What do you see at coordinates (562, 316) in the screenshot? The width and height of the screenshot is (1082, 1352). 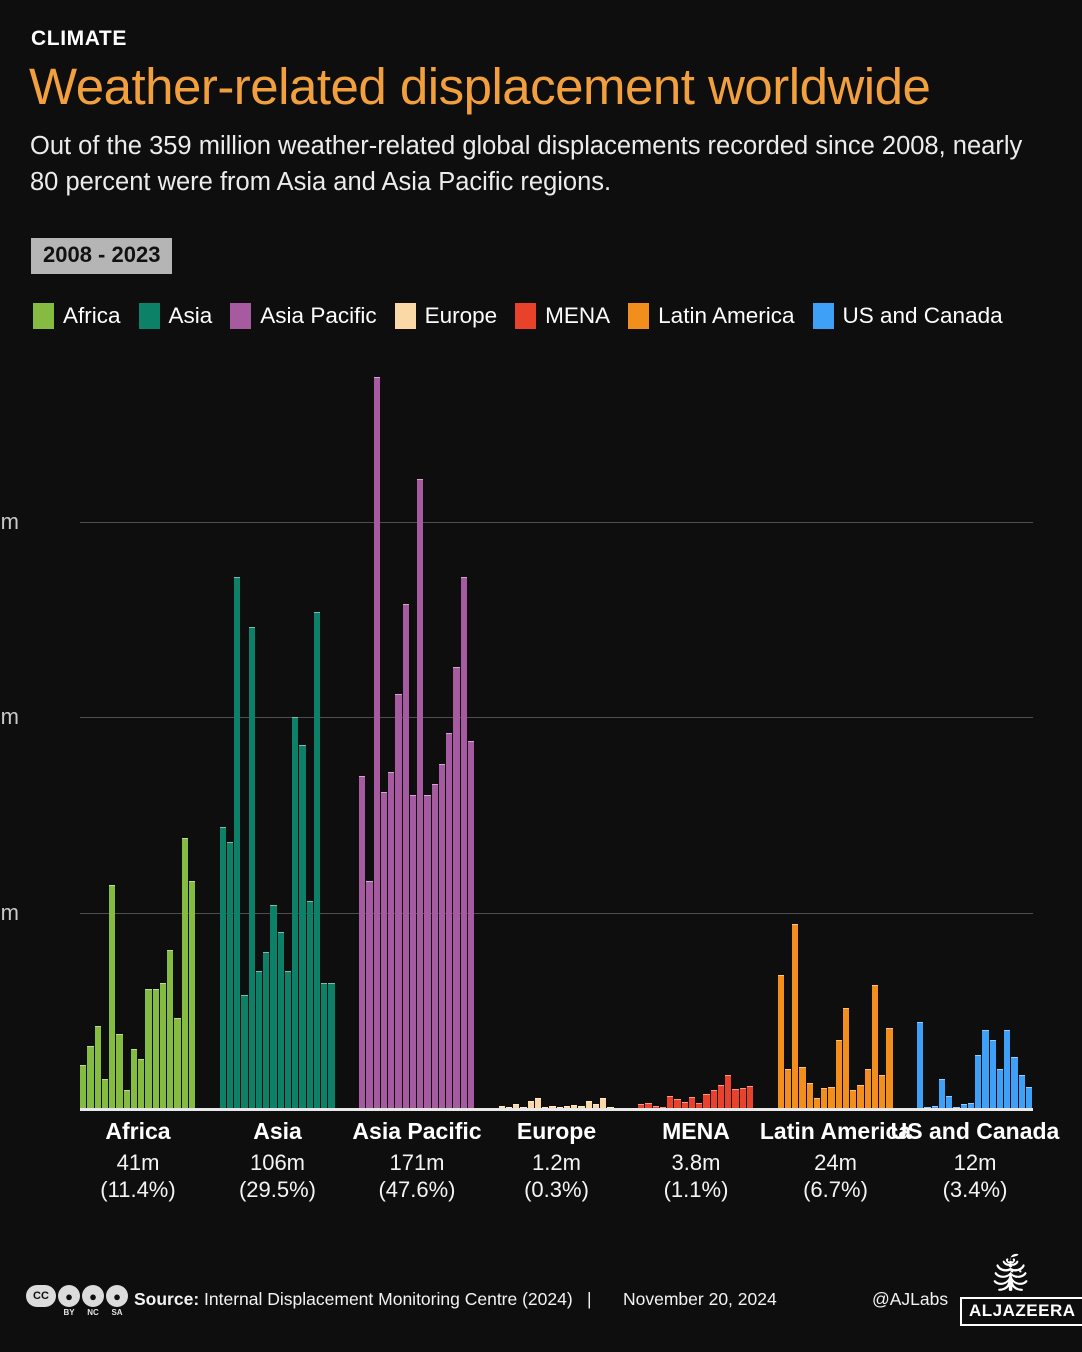 I see `legend-item-mena: MENA` at bounding box center [562, 316].